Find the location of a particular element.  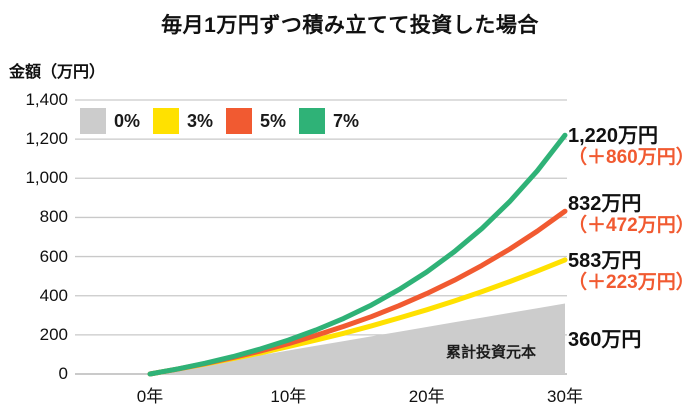

legend-label: 3% is located at coordinates (200, 120).